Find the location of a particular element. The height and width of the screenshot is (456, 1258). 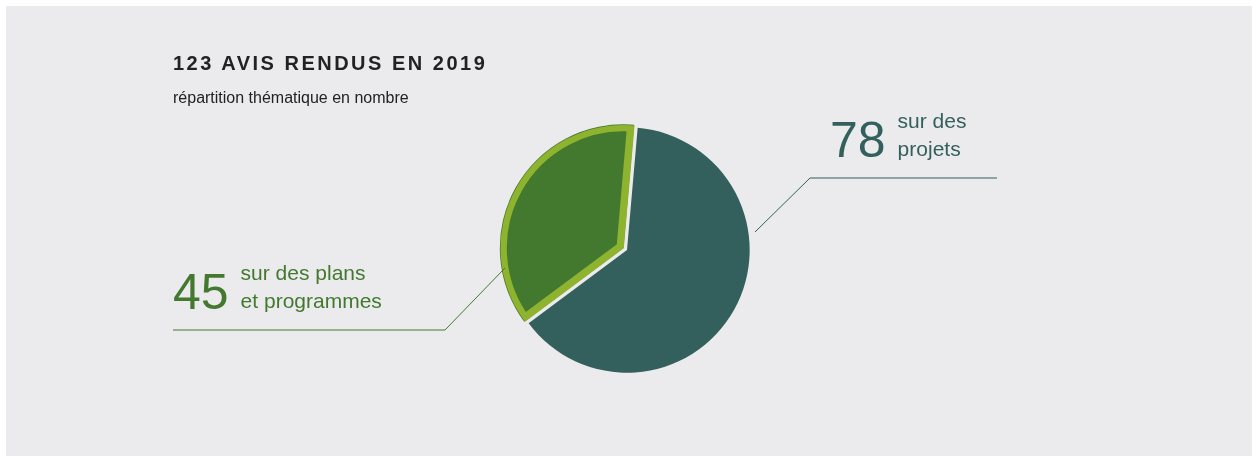

slice-label: sur des plans et programmes is located at coordinates (311, 286).